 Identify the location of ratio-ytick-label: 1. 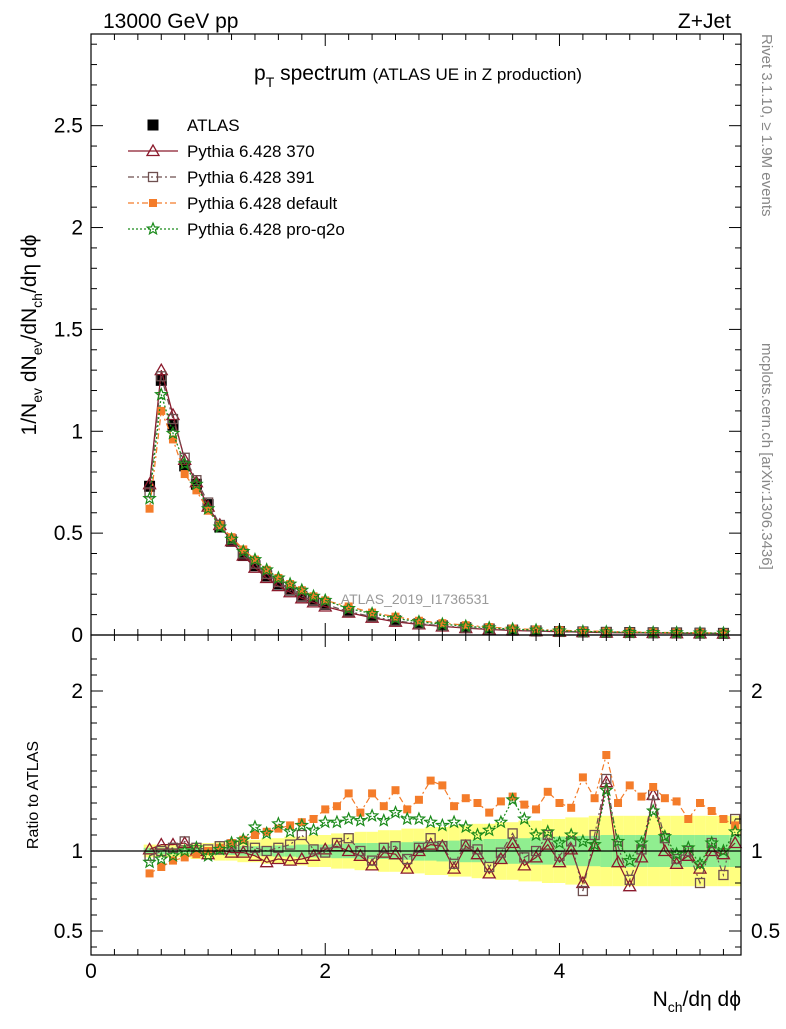
(77, 851).